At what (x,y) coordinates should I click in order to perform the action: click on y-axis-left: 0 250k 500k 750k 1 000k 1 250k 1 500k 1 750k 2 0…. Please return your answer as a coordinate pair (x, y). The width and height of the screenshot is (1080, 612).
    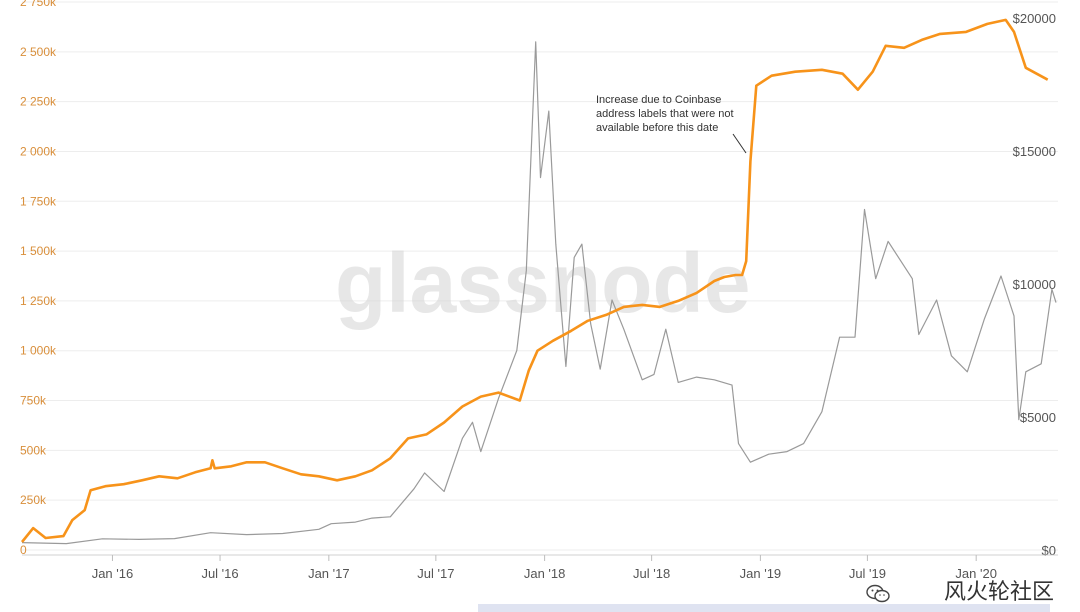
    Looking at the image, I should click on (38, 278).